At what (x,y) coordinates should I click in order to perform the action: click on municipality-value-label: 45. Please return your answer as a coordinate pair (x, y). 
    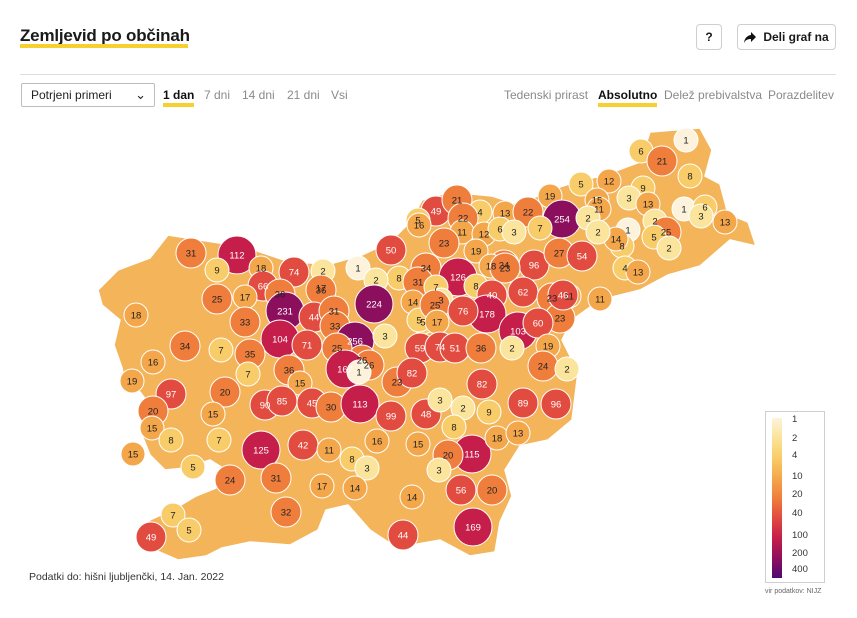
    Looking at the image, I should click on (312, 404).